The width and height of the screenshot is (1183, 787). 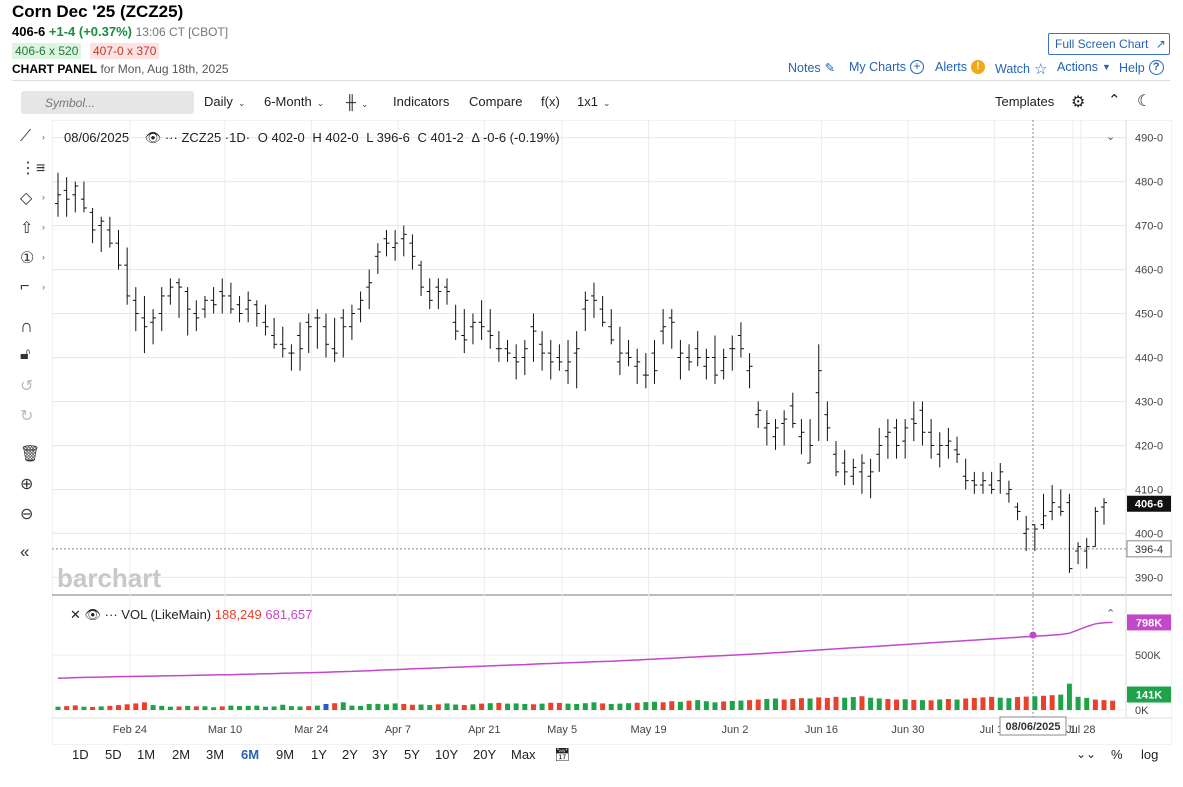 I want to click on period-20y: 20Y, so click(x=485, y=754).